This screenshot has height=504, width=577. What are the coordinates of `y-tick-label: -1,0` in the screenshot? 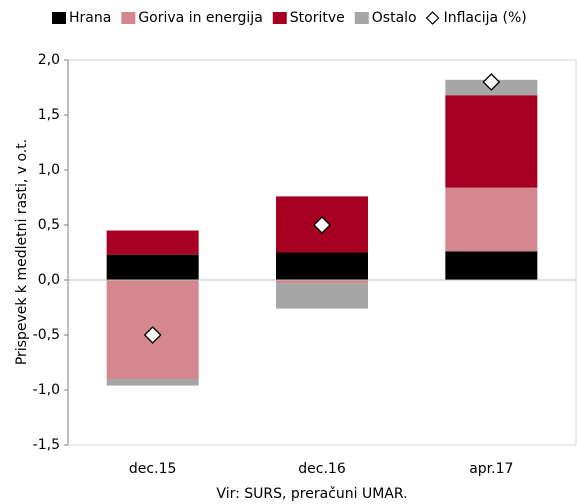 It's located at (46, 390).